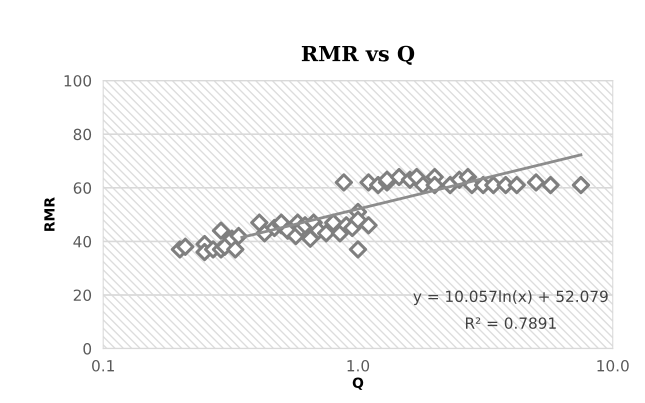  I want to click on x-tick-label: 10.0, so click(613, 366).